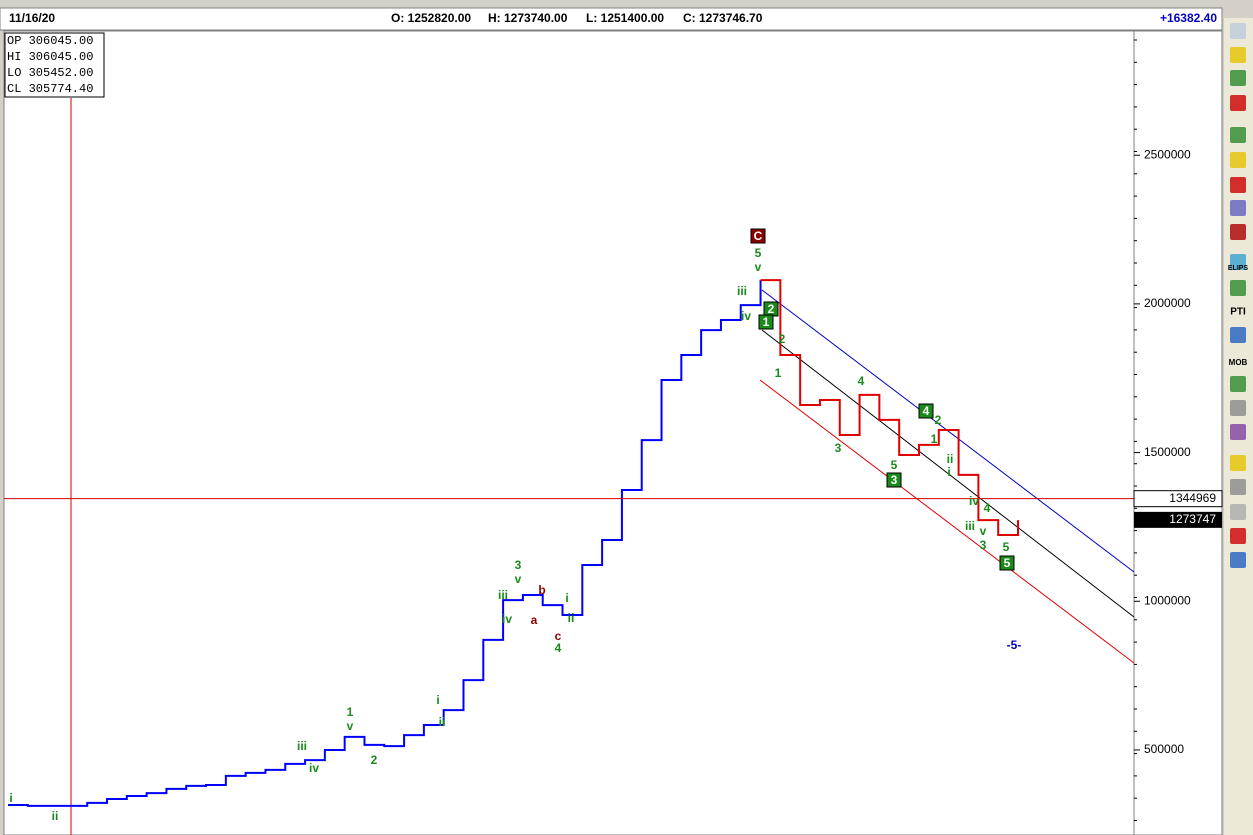 The height and width of the screenshot is (835, 1253). I want to click on info-line: LO 305452.00, so click(50, 73).